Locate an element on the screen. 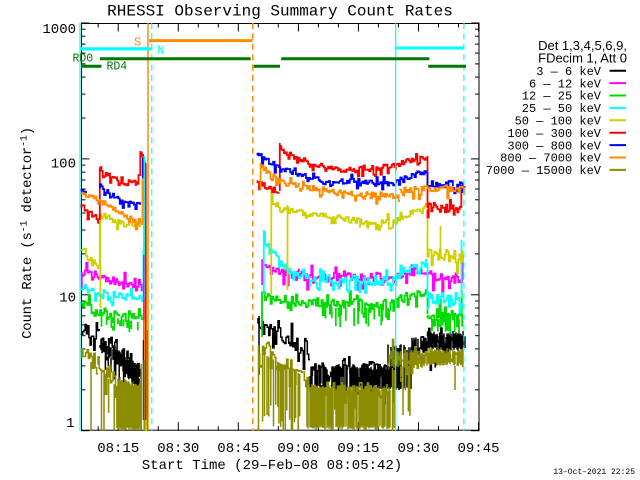 The height and width of the screenshot is (480, 640). svg-text: 09:00 is located at coordinates (298, 449).